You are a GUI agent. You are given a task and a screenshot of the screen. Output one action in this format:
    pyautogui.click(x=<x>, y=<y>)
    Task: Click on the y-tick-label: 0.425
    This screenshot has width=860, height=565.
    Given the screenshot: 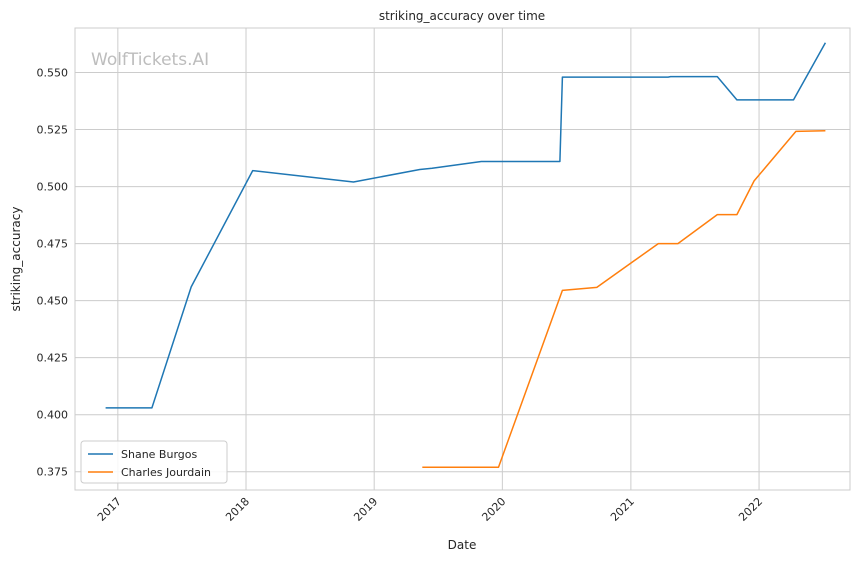 What is the action you would take?
    pyautogui.click(x=53, y=358)
    